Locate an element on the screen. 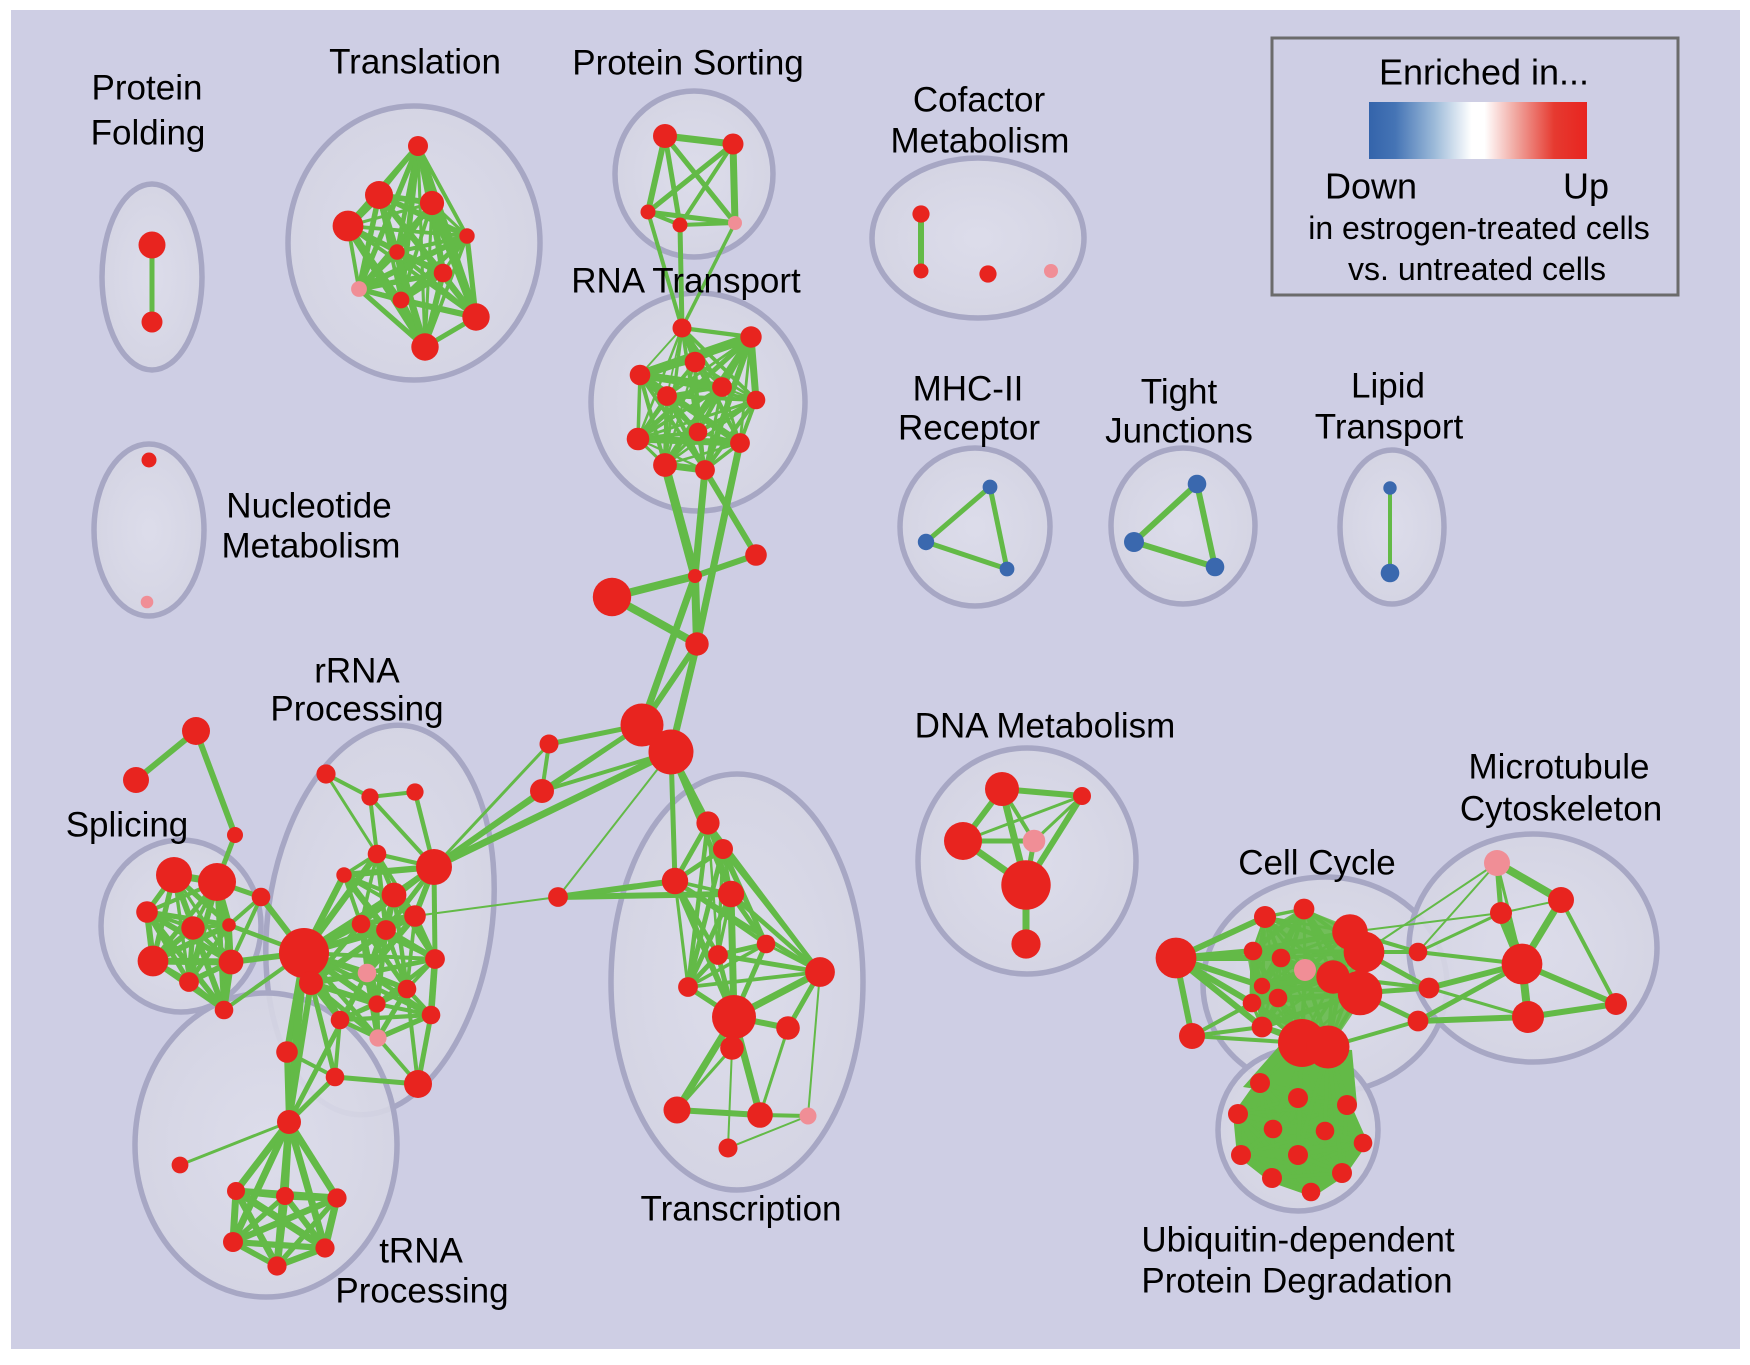  svg-text: DNA Metabolism is located at coordinates (1045, 726).